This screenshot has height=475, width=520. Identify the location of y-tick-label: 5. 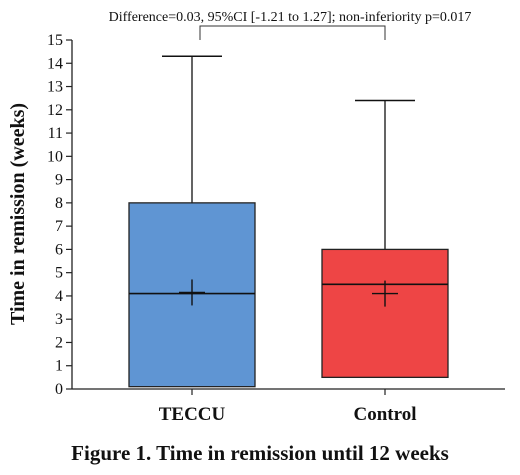
(59, 273).